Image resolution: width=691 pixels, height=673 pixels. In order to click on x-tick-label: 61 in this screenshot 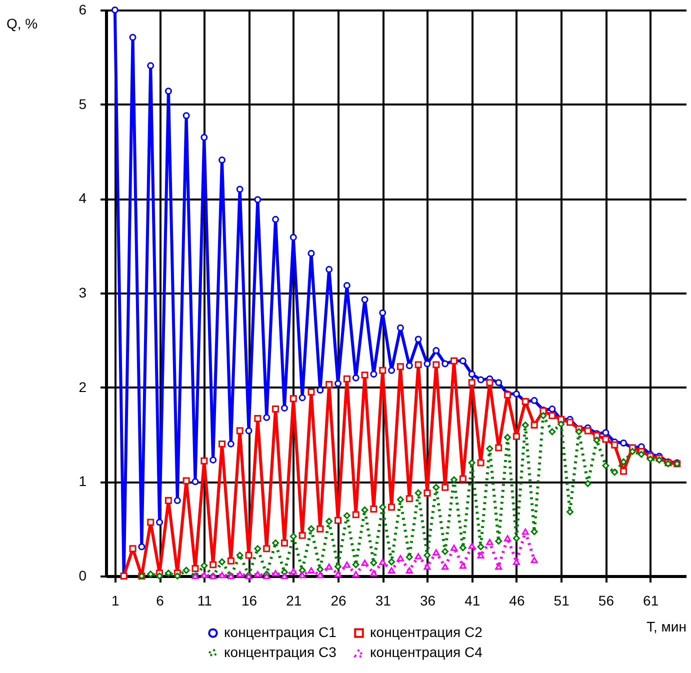, I will do `click(651, 600)`.